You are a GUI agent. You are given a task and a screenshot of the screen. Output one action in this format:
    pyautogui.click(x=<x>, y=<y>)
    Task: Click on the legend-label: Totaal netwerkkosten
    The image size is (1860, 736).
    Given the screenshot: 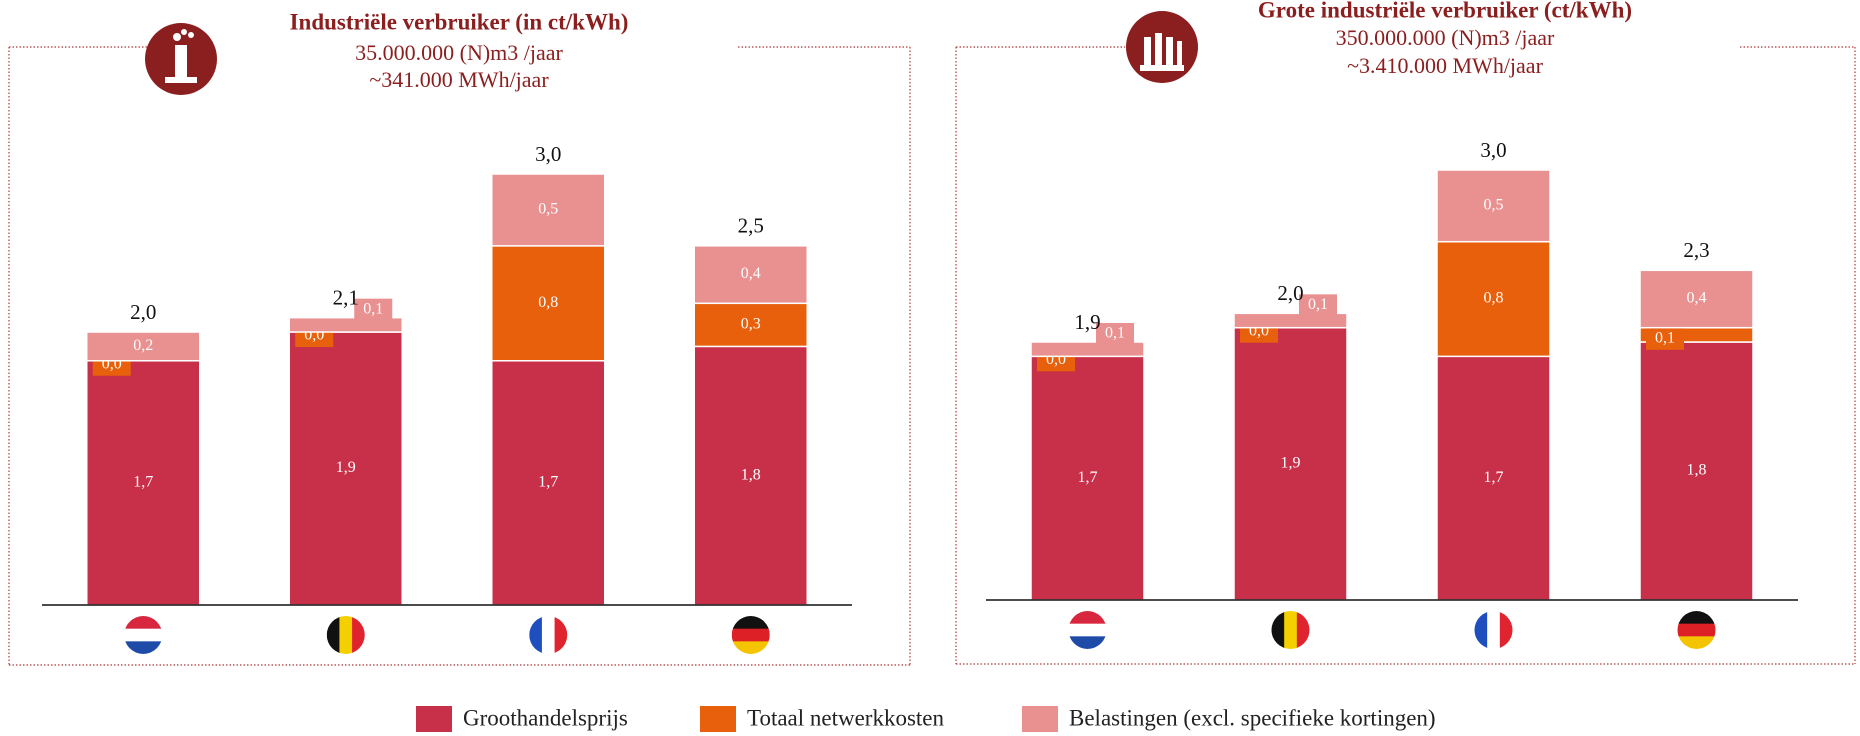 What is the action you would take?
    pyautogui.click(x=846, y=717)
    